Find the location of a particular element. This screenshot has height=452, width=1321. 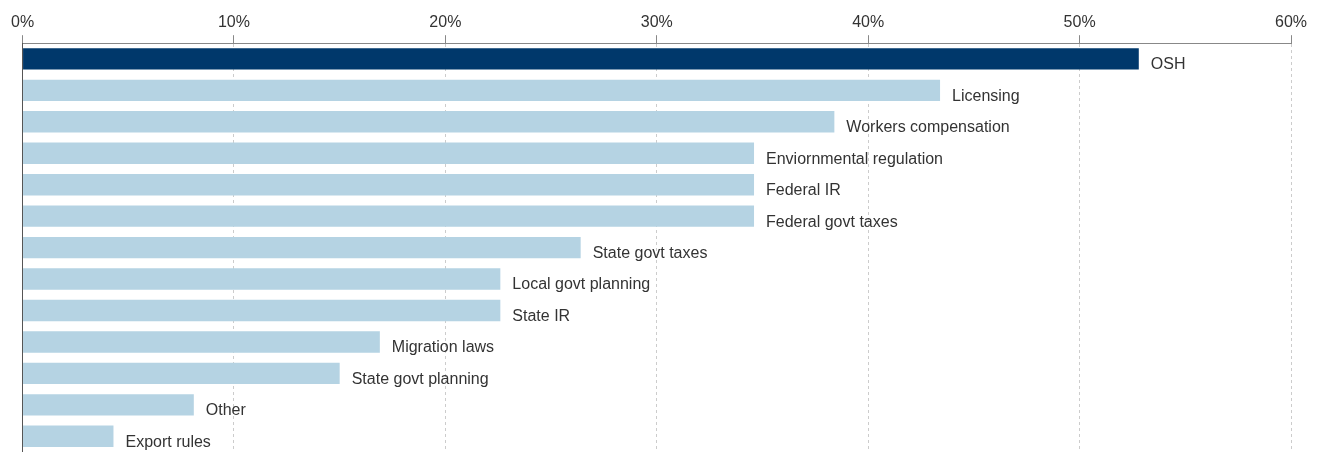

y-tick-label: Local govt planning is located at coordinates (581, 284).